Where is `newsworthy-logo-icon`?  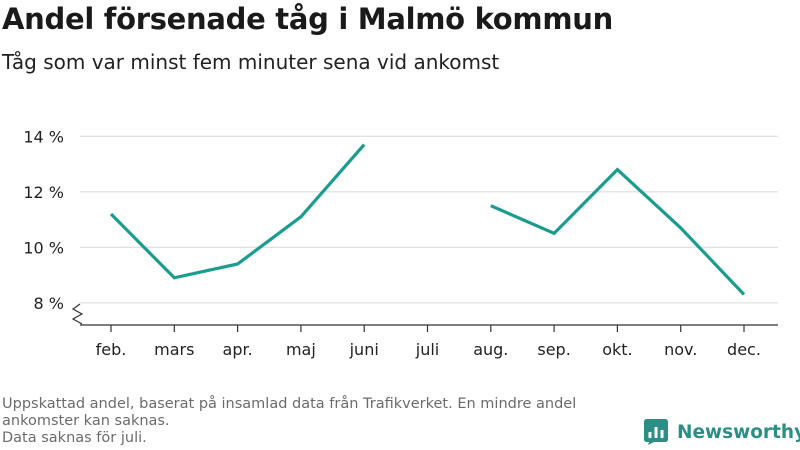
newsworthy-logo-icon is located at coordinates (656, 432).